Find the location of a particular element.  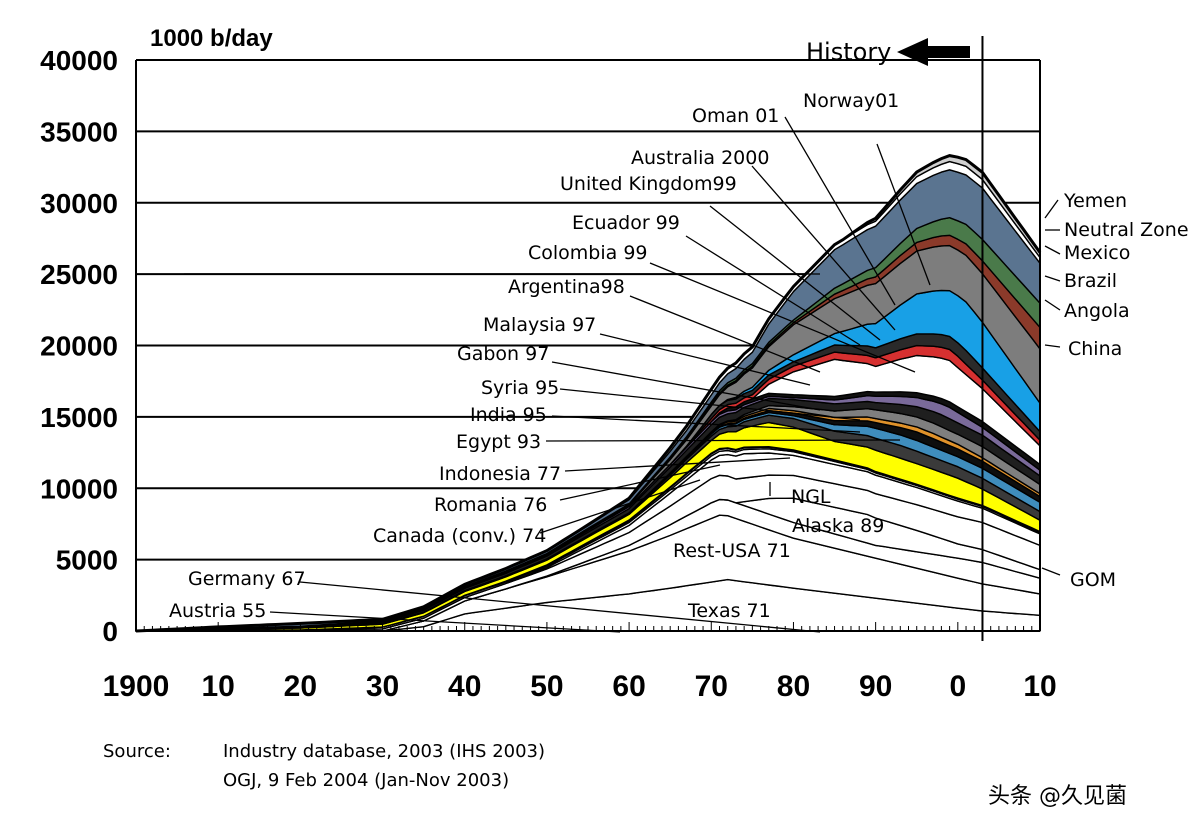

label-united-kingdom: United Kingdom99 is located at coordinates (648, 184).